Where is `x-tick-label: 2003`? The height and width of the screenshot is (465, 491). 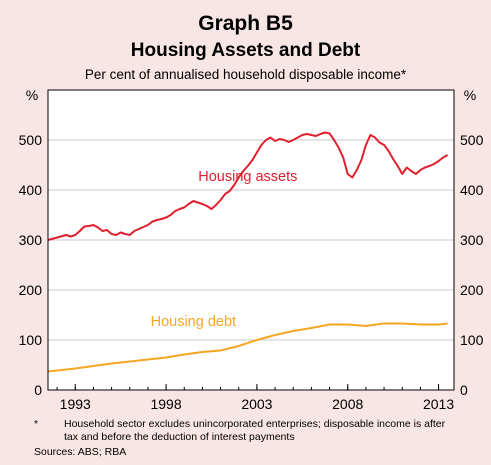
x-tick-label: 2003 is located at coordinates (256, 404).